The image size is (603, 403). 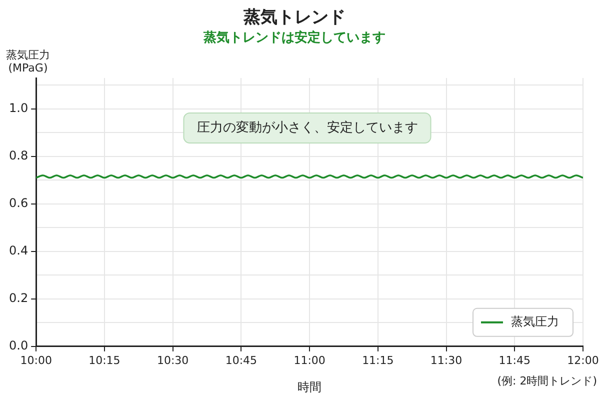 What do you see at coordinates (294, 18) in the screenshot?
I see `chart-title: 蒸気トレンド` at bounding box center [294, 18].